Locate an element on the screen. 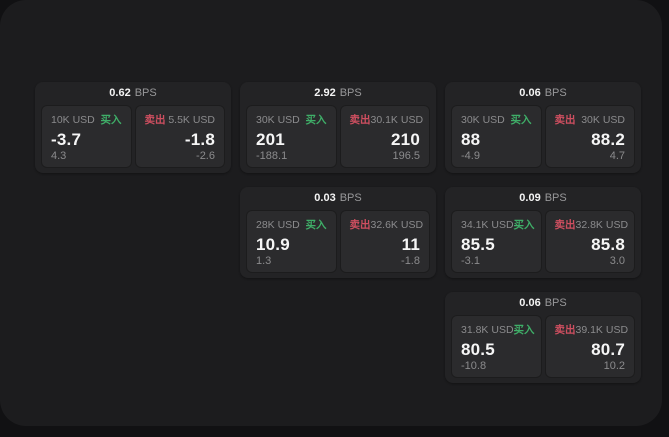  spread-header: 0.62 BPS is located at coordinates (133, 93).